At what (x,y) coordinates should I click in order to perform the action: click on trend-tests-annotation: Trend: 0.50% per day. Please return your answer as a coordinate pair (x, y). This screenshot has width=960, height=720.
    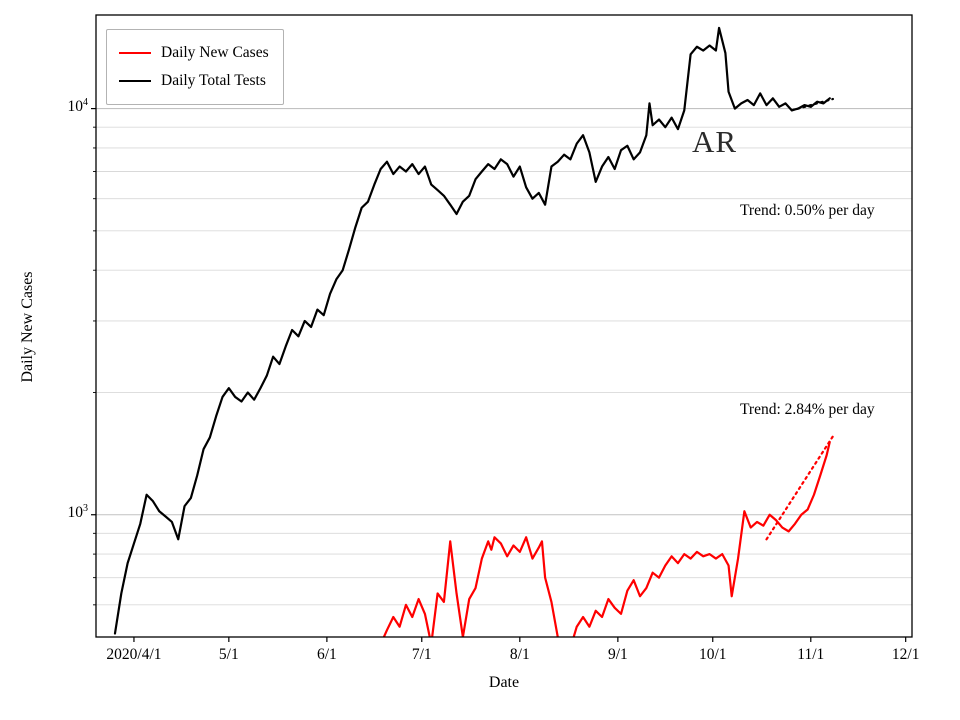
    Looking at the image, I should click on (807, 210).